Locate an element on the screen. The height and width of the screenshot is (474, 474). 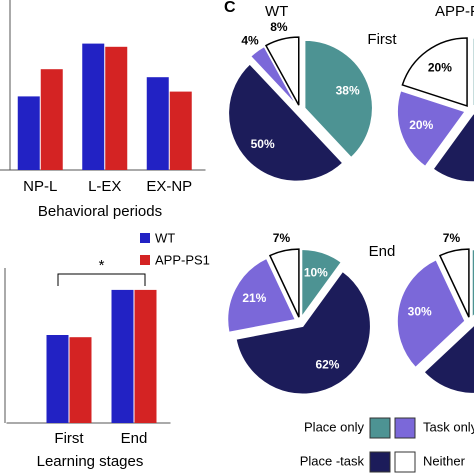
legend-label: Place -task is located at coordinates (332, 460).